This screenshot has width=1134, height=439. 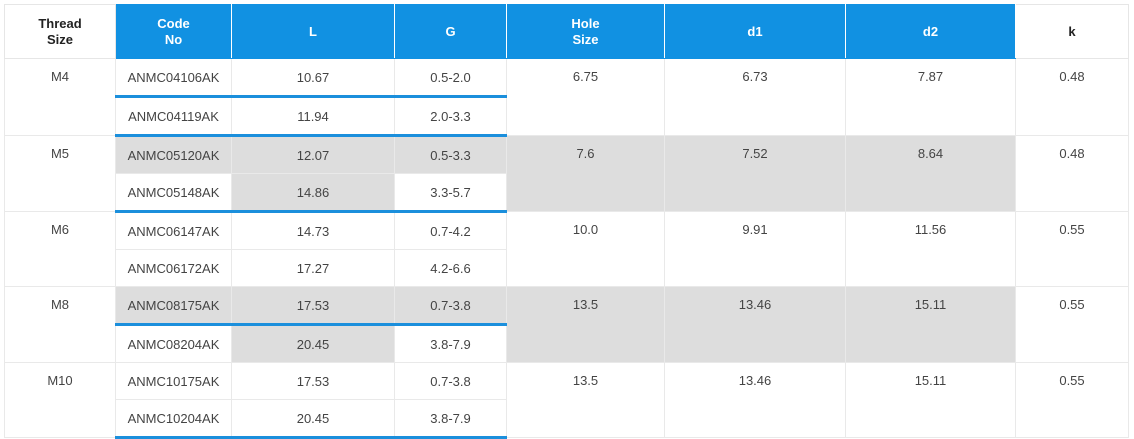 What do you see at coordinates (450, 193) in the screenshot?
I see `g-cell: 3.3-5.7` at bounding box center [450, 193].